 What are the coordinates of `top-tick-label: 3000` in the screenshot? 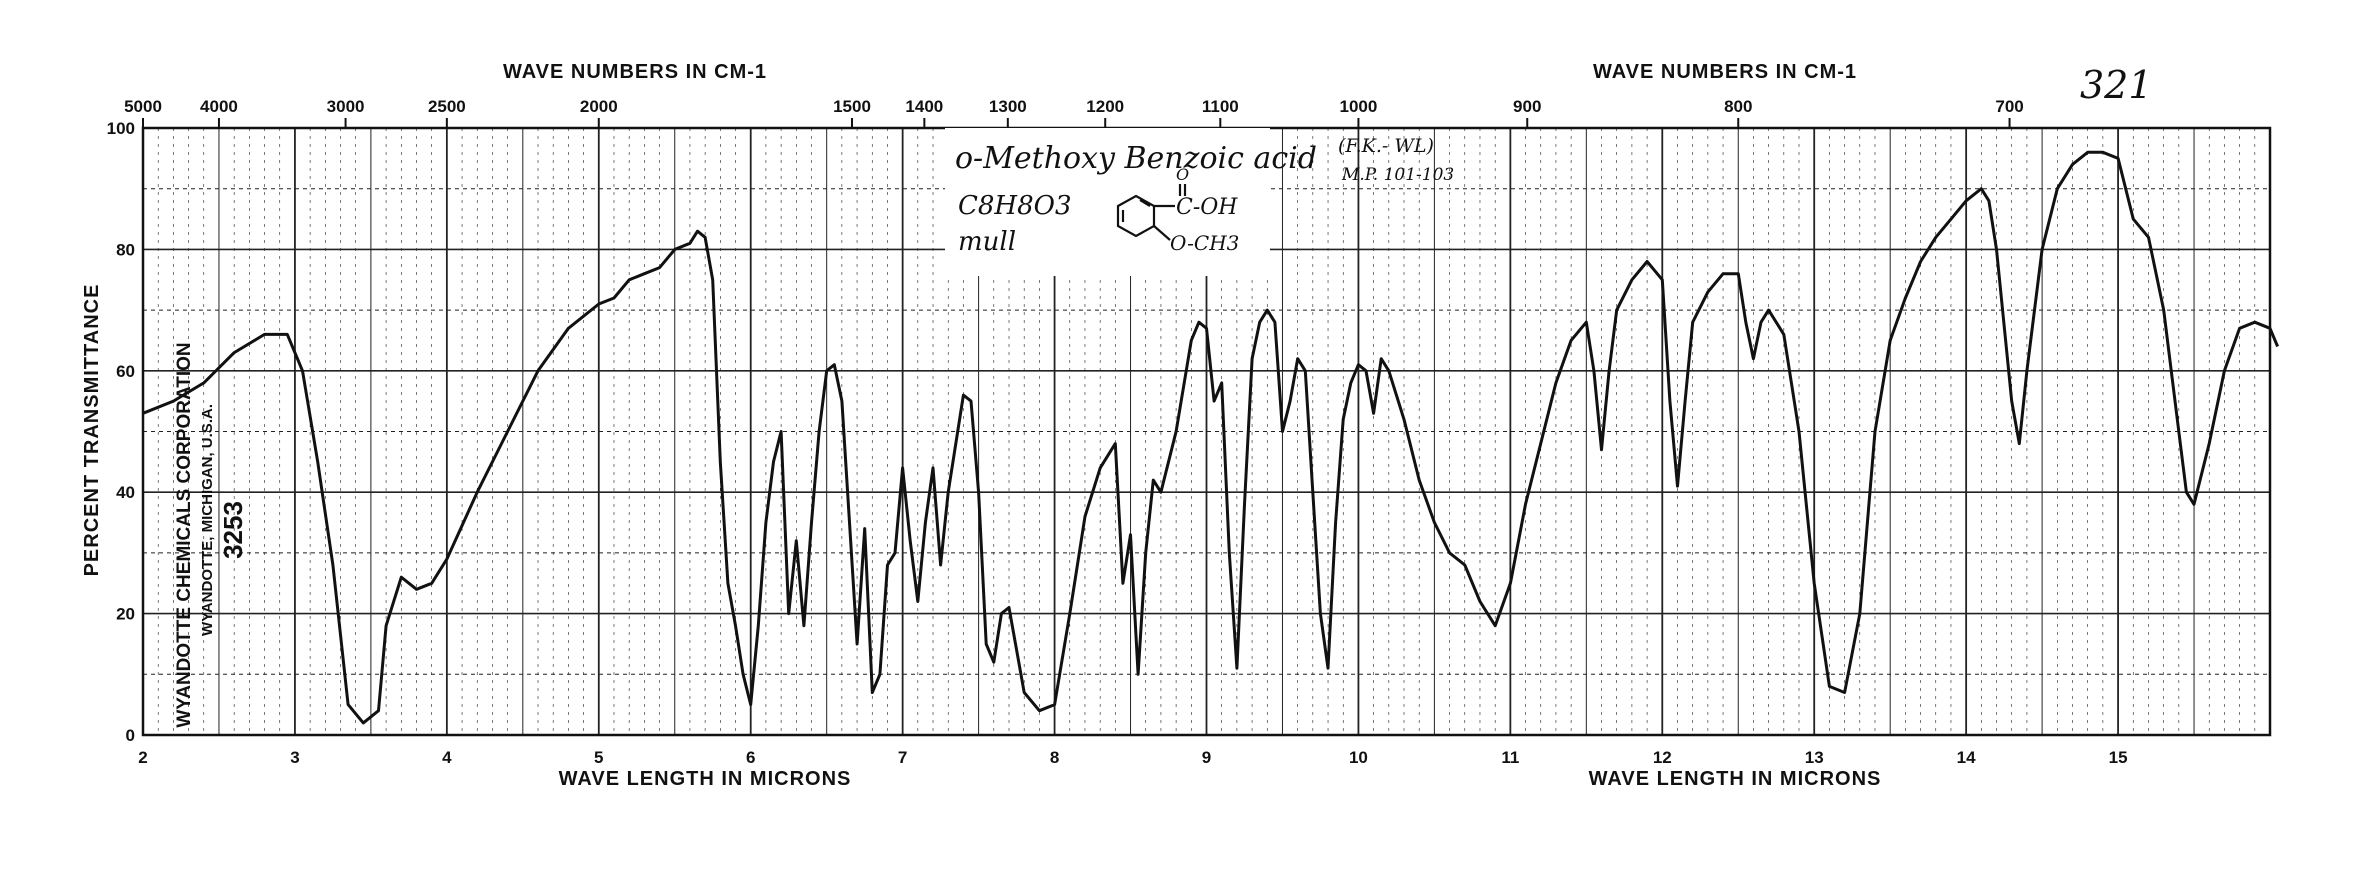 It's located at (346, 106).